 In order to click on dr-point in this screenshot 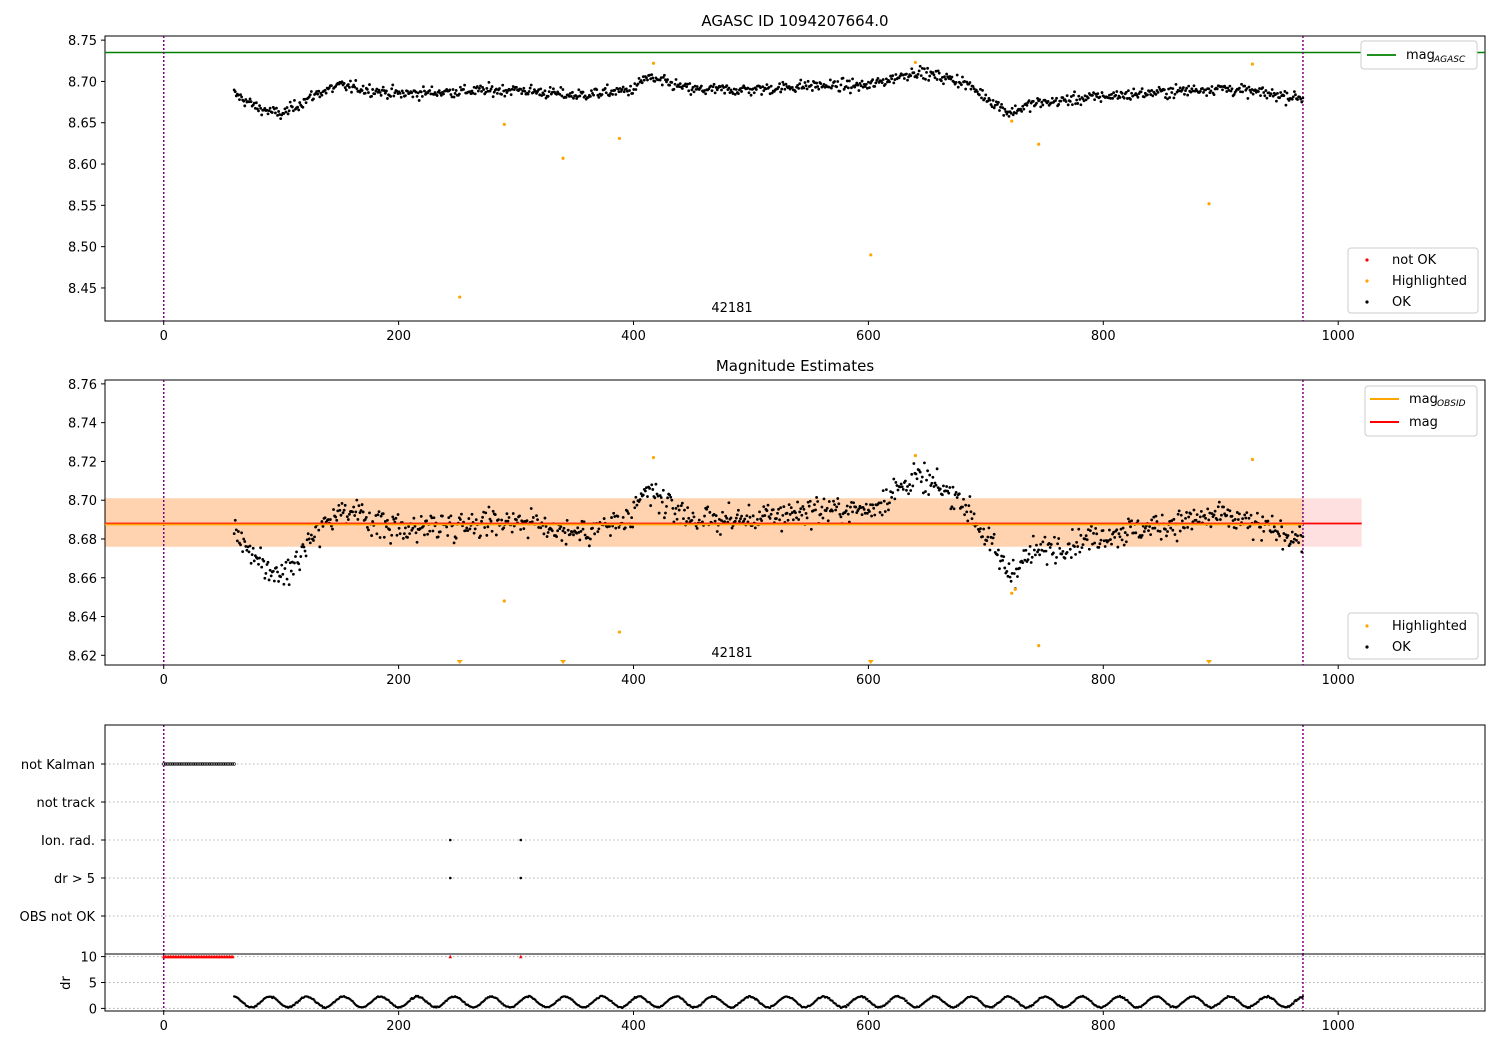, I will do `click(559, 999)`.